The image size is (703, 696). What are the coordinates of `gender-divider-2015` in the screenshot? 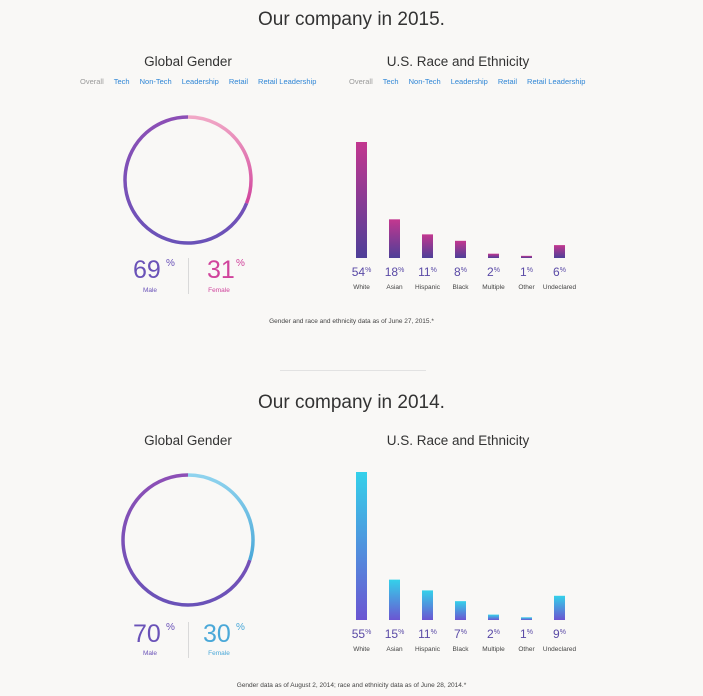 It's located at (188, 276).